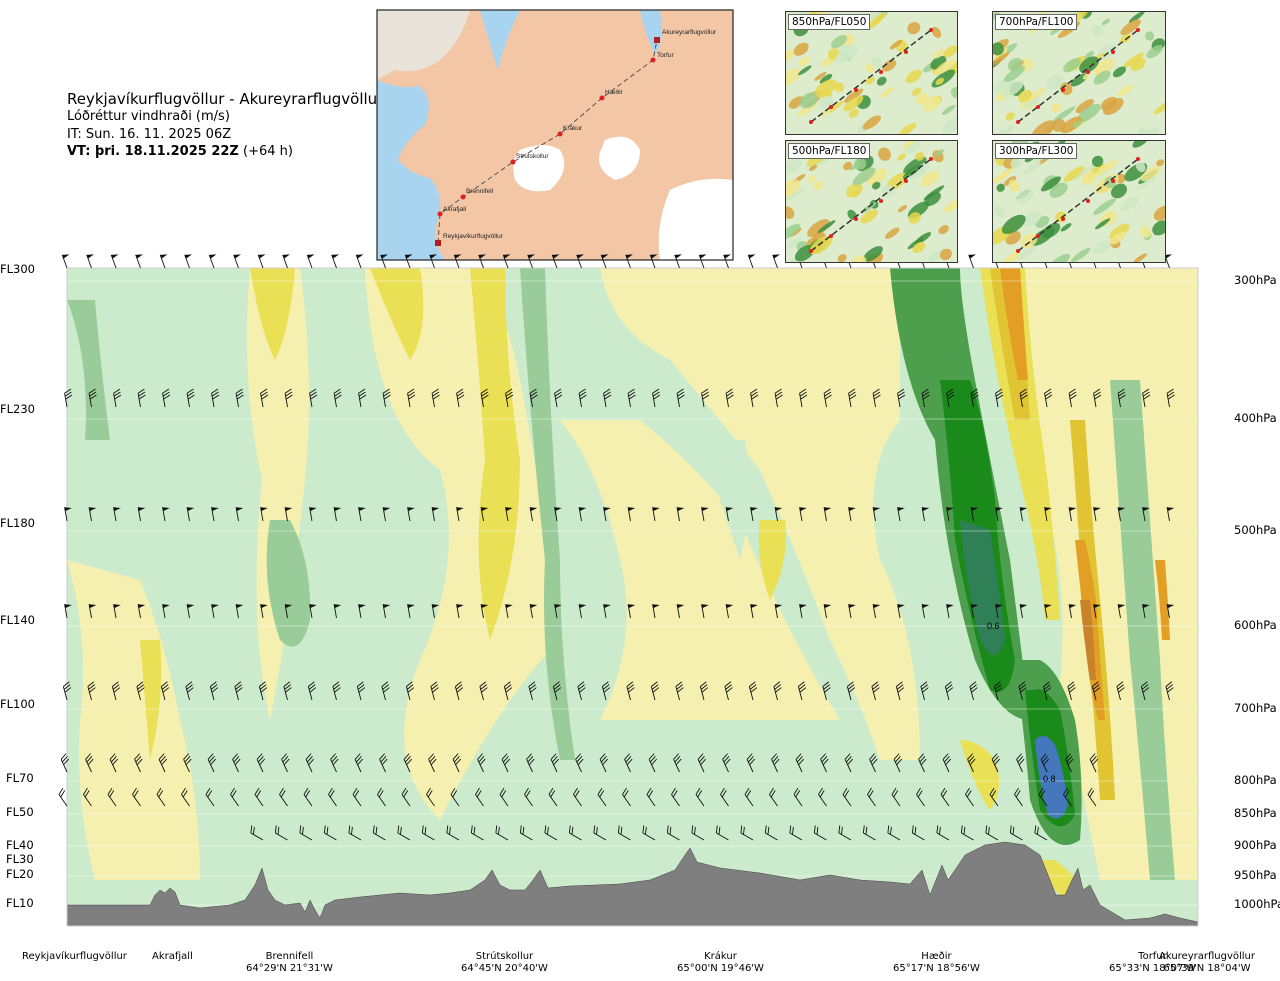  What do you see at coordinates (1255, 530) in the screenshot?
I see `hpa-label-500: 500hPa` at bounding box center [1255, 530].